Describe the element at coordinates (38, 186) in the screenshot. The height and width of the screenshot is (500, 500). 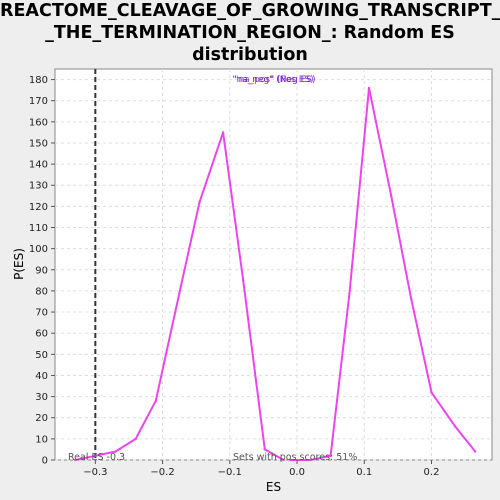
I see `y-tick-label: 130` at that location.